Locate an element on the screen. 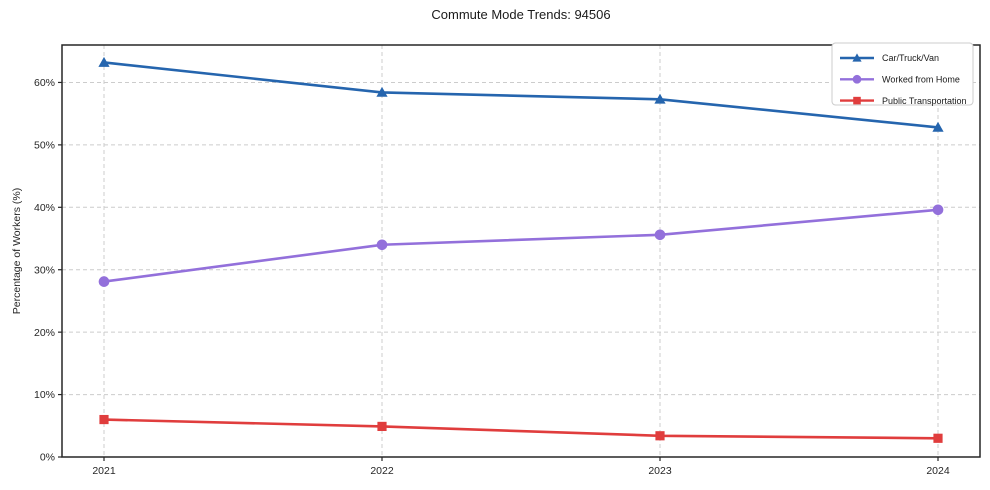  series-line-car-truck-van is located at coordinates (521, 95).